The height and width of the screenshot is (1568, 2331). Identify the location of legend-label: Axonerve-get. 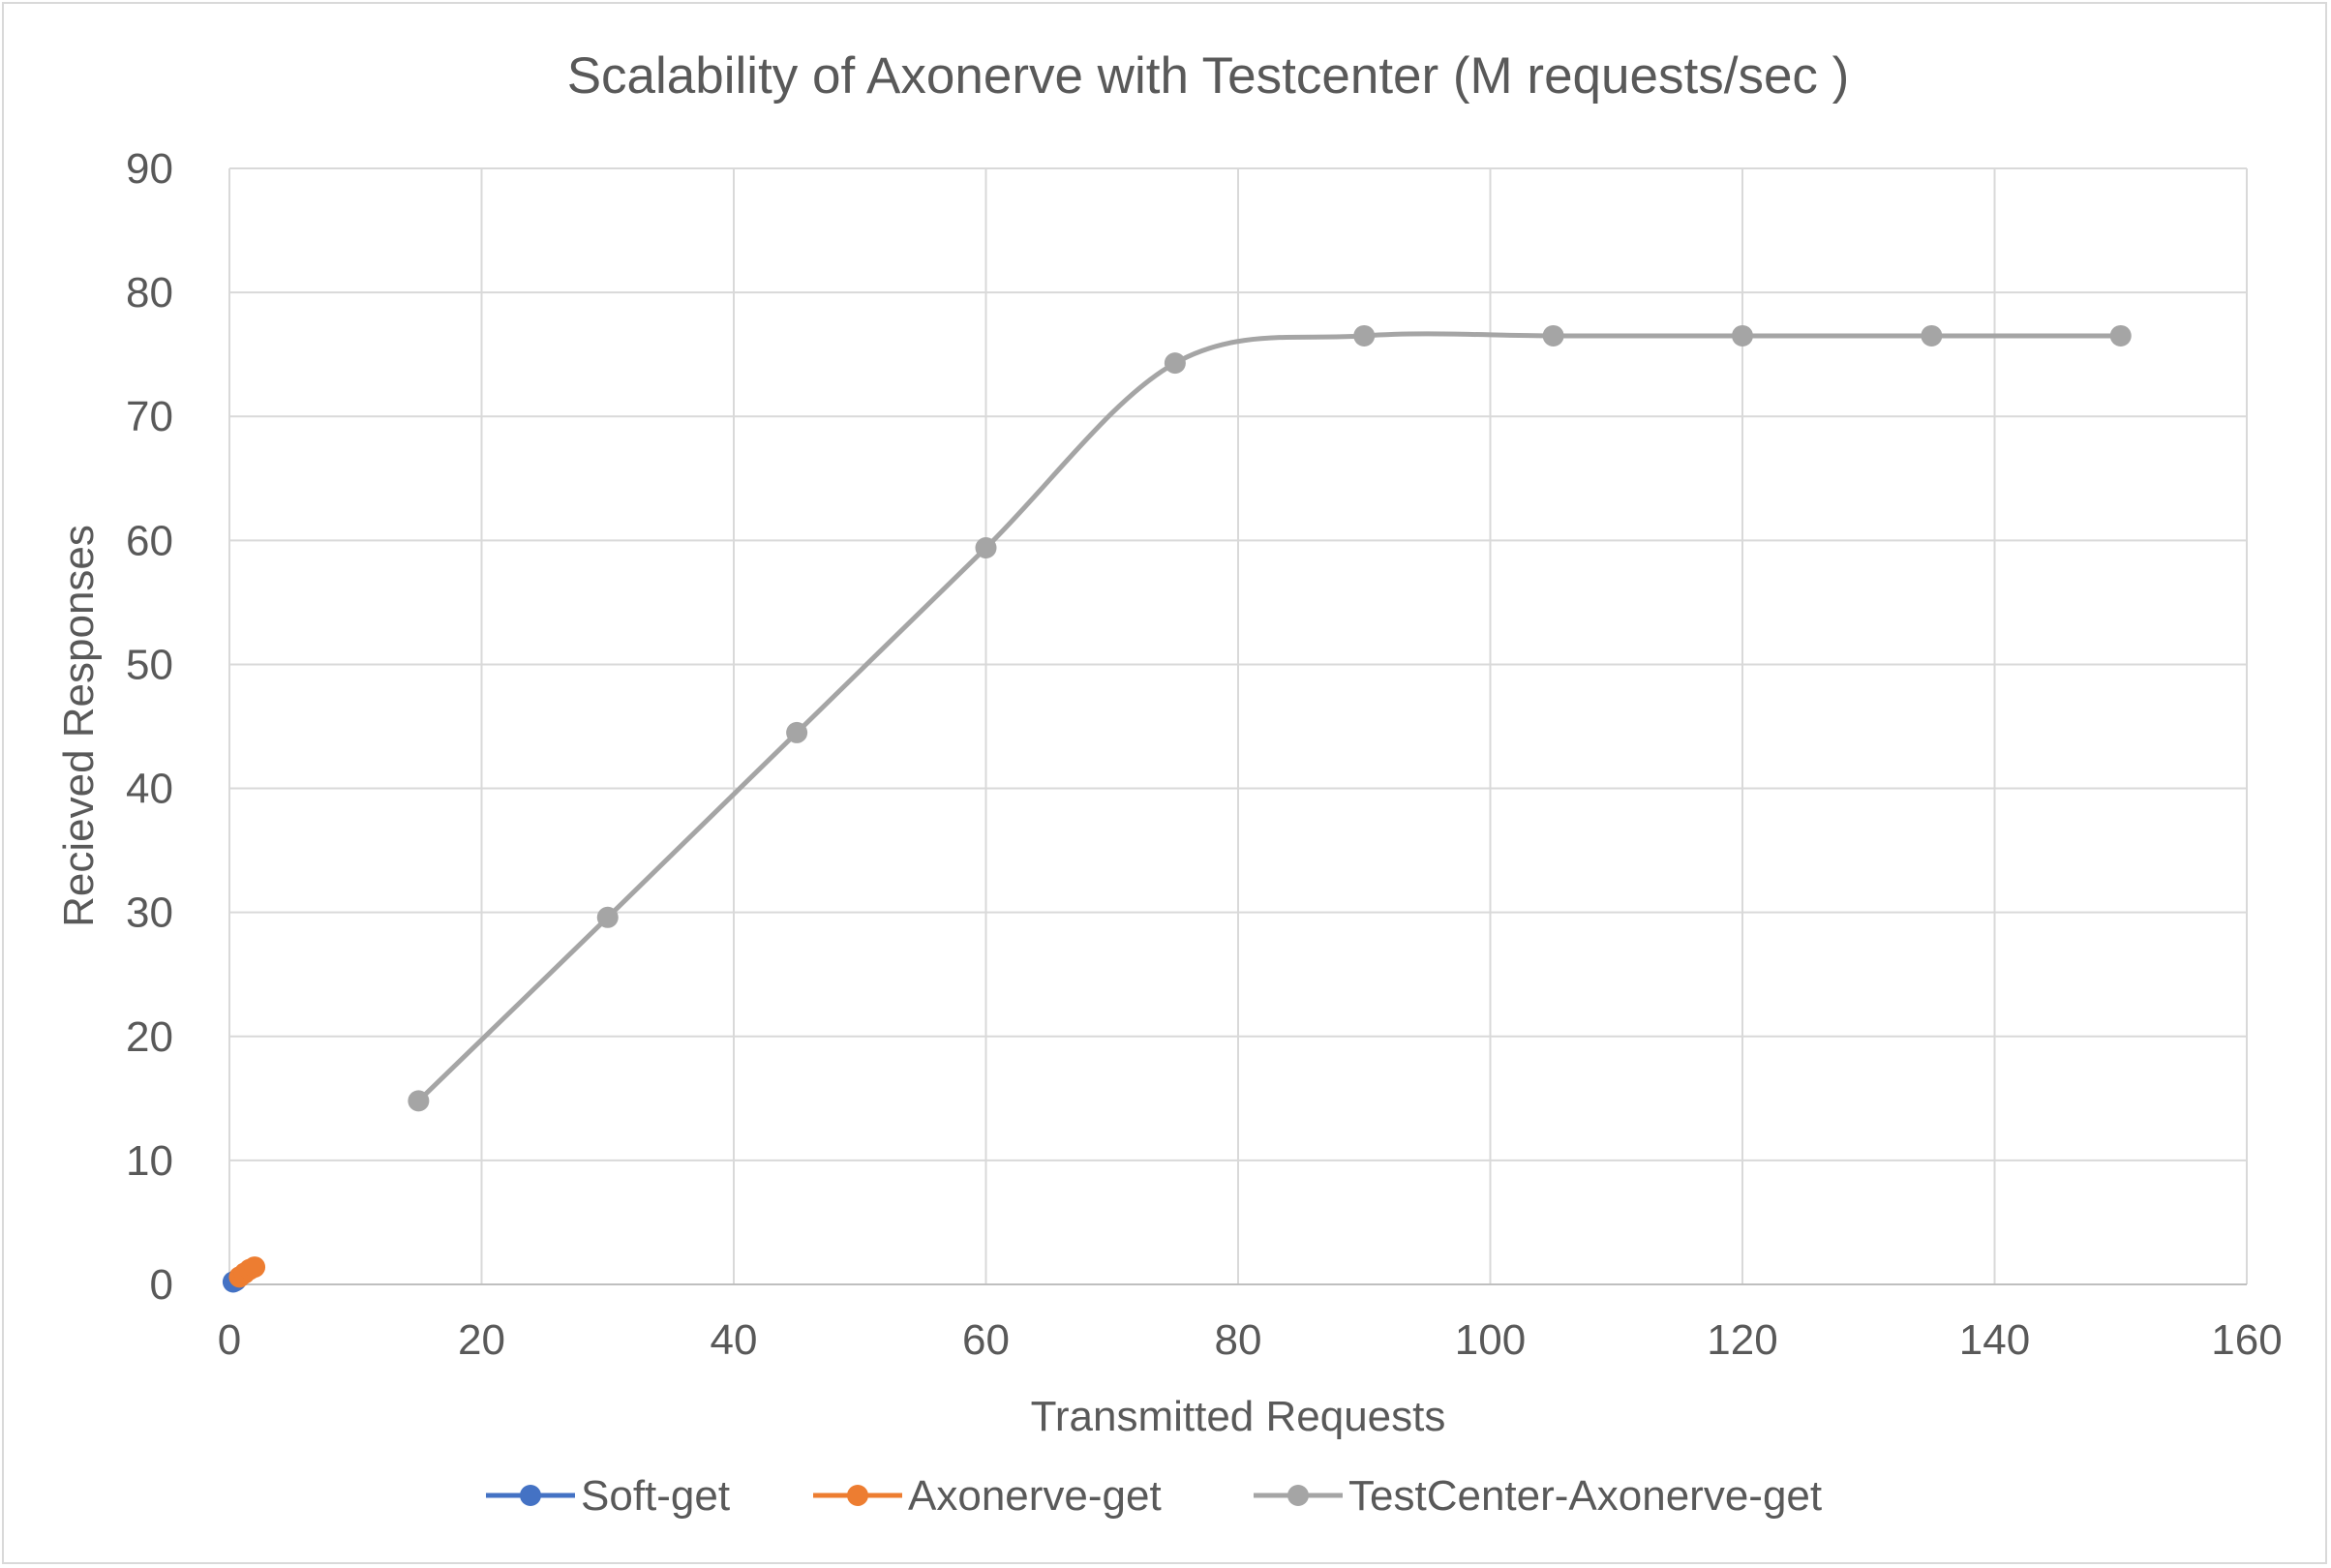
(1035, 1496).